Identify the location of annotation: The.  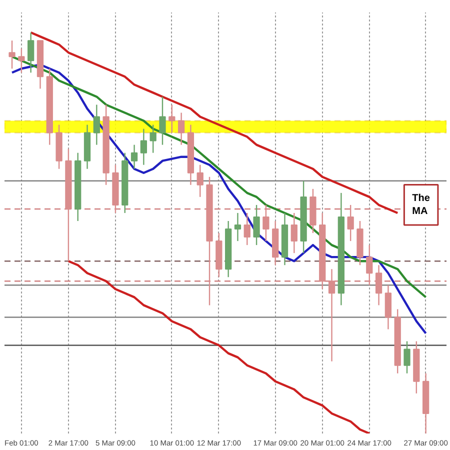
(421, 198).